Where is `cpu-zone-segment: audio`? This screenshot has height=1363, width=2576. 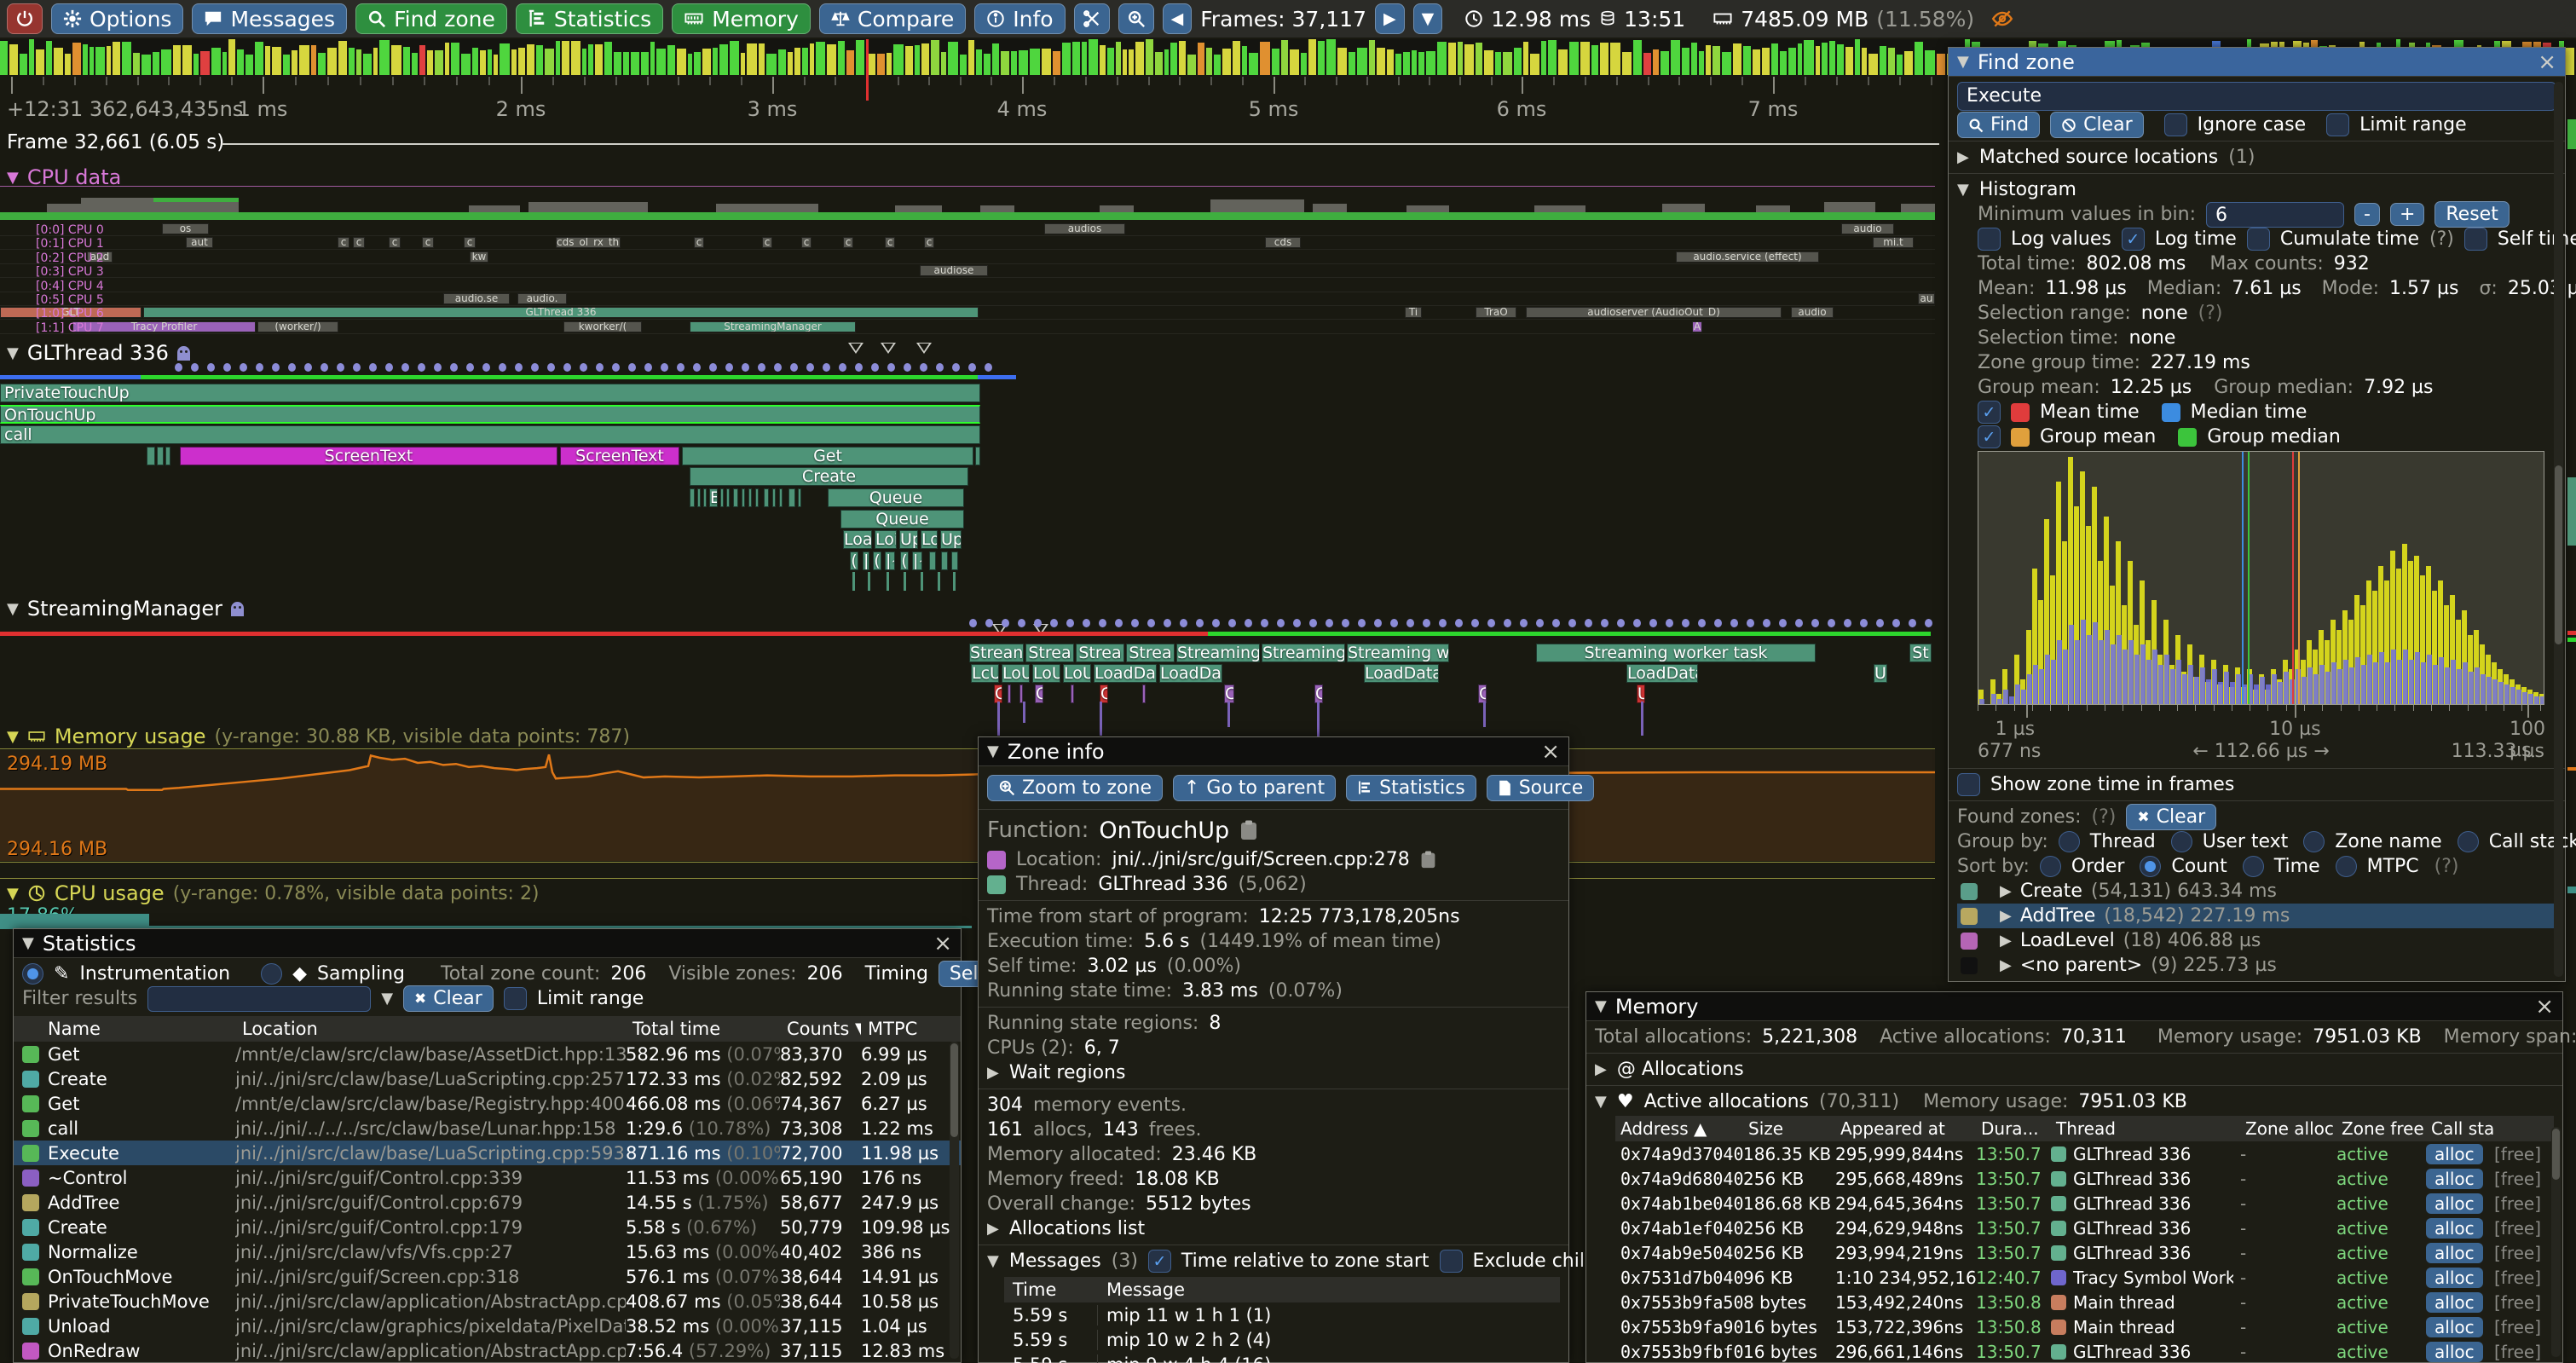 cpu-zone-segment: audio is located at coordinates (1812, 313).